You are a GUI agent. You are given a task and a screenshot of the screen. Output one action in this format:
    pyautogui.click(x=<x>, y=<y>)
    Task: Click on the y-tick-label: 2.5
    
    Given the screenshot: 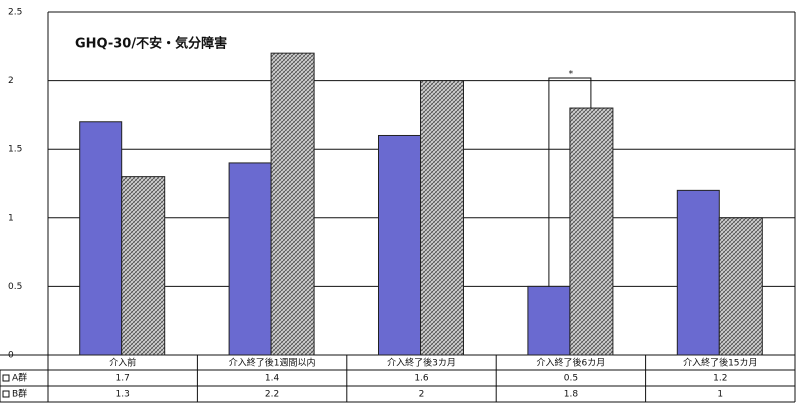 What is the action you would take?
    pyautogui.click(x=15, y=13)
    